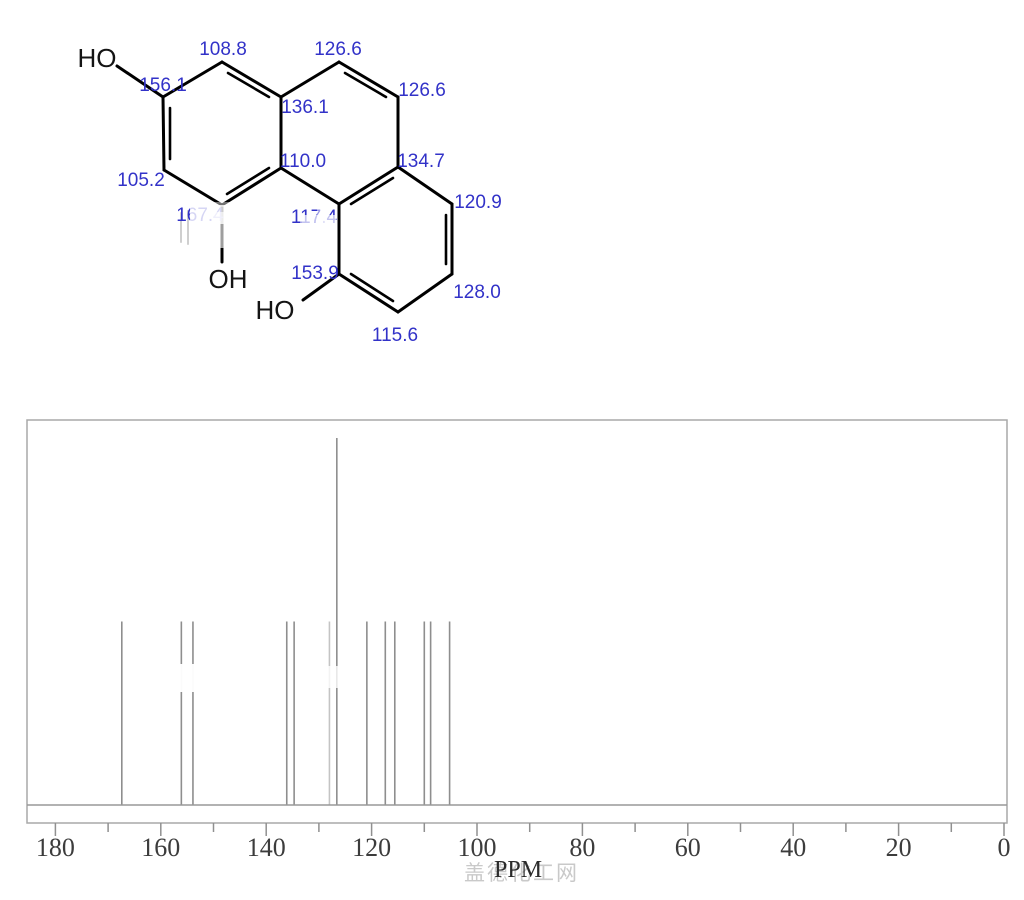 The width and height of the screenshot is (1024, 900). Describe the element at coordinates (160, 847) in the screenshot. I see `axis-tick-label-160: 160` at that location.